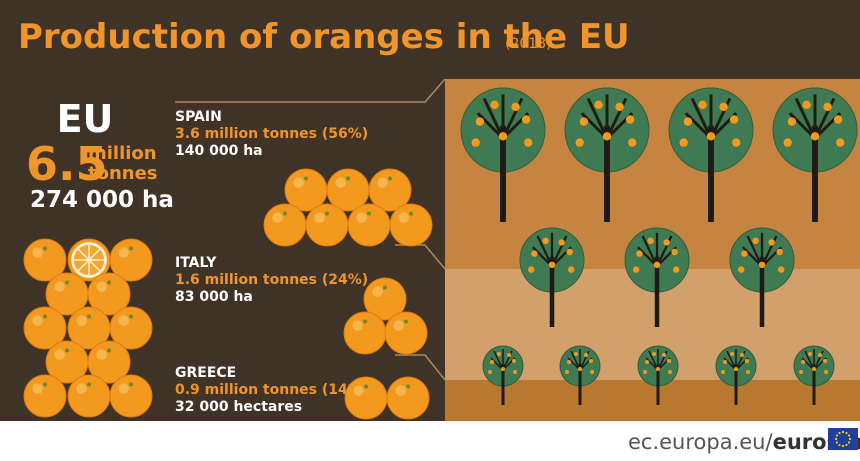  I want to click on field-band, so click(652, 400).